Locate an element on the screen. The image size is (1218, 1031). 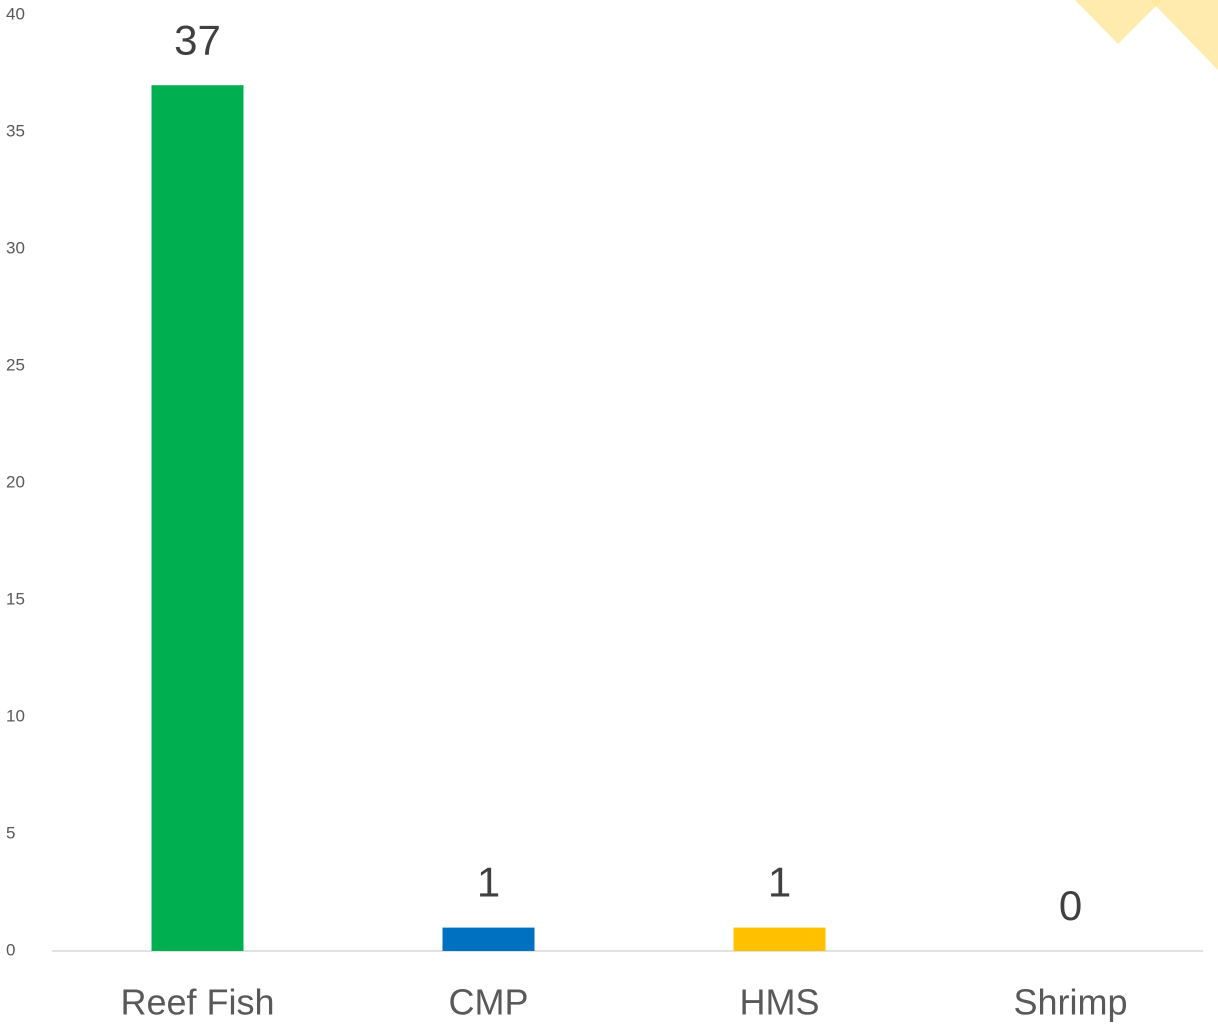
y-tick-label: 5 is located at coordinates (10, 832).